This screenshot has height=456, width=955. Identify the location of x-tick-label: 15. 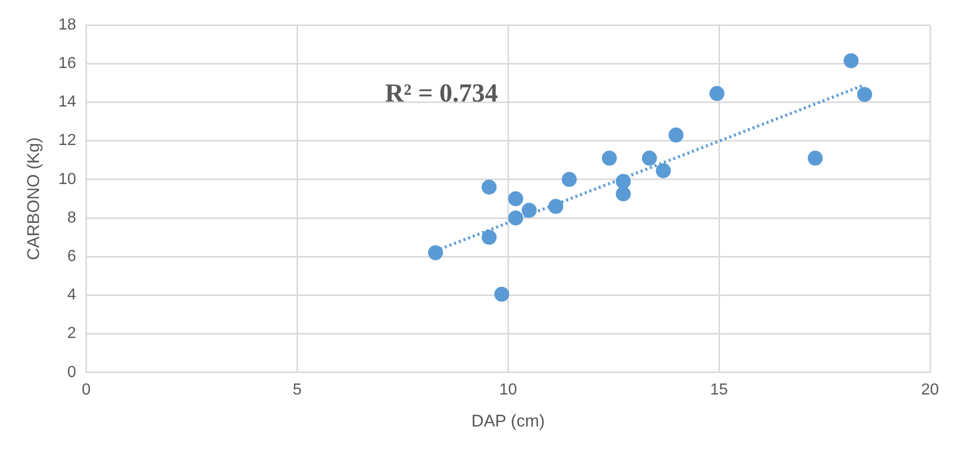
(719, 389).